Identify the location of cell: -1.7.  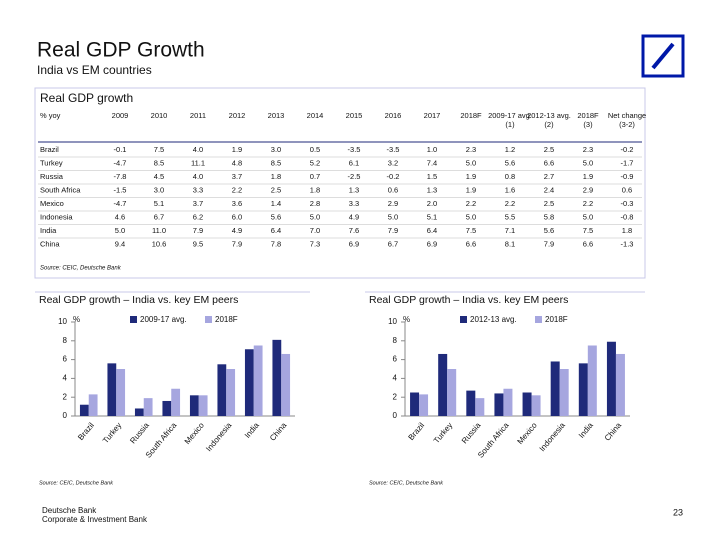
(627, 162).